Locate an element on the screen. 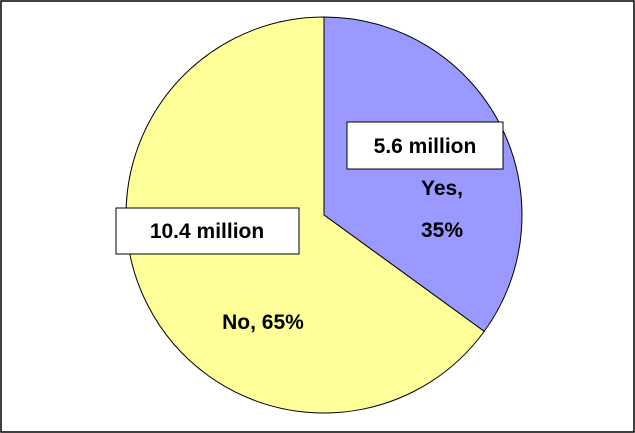  value-callout-yes-text: 5.6 million is located at coordinates (425, 146).